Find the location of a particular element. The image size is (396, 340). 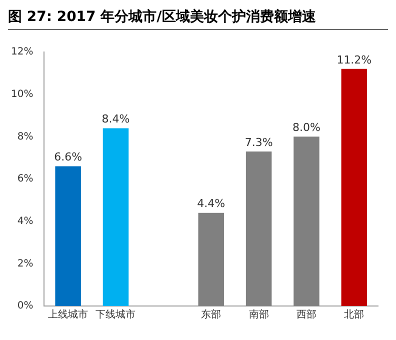

y-tick-label: 4% is located at coordinates (25, 221).